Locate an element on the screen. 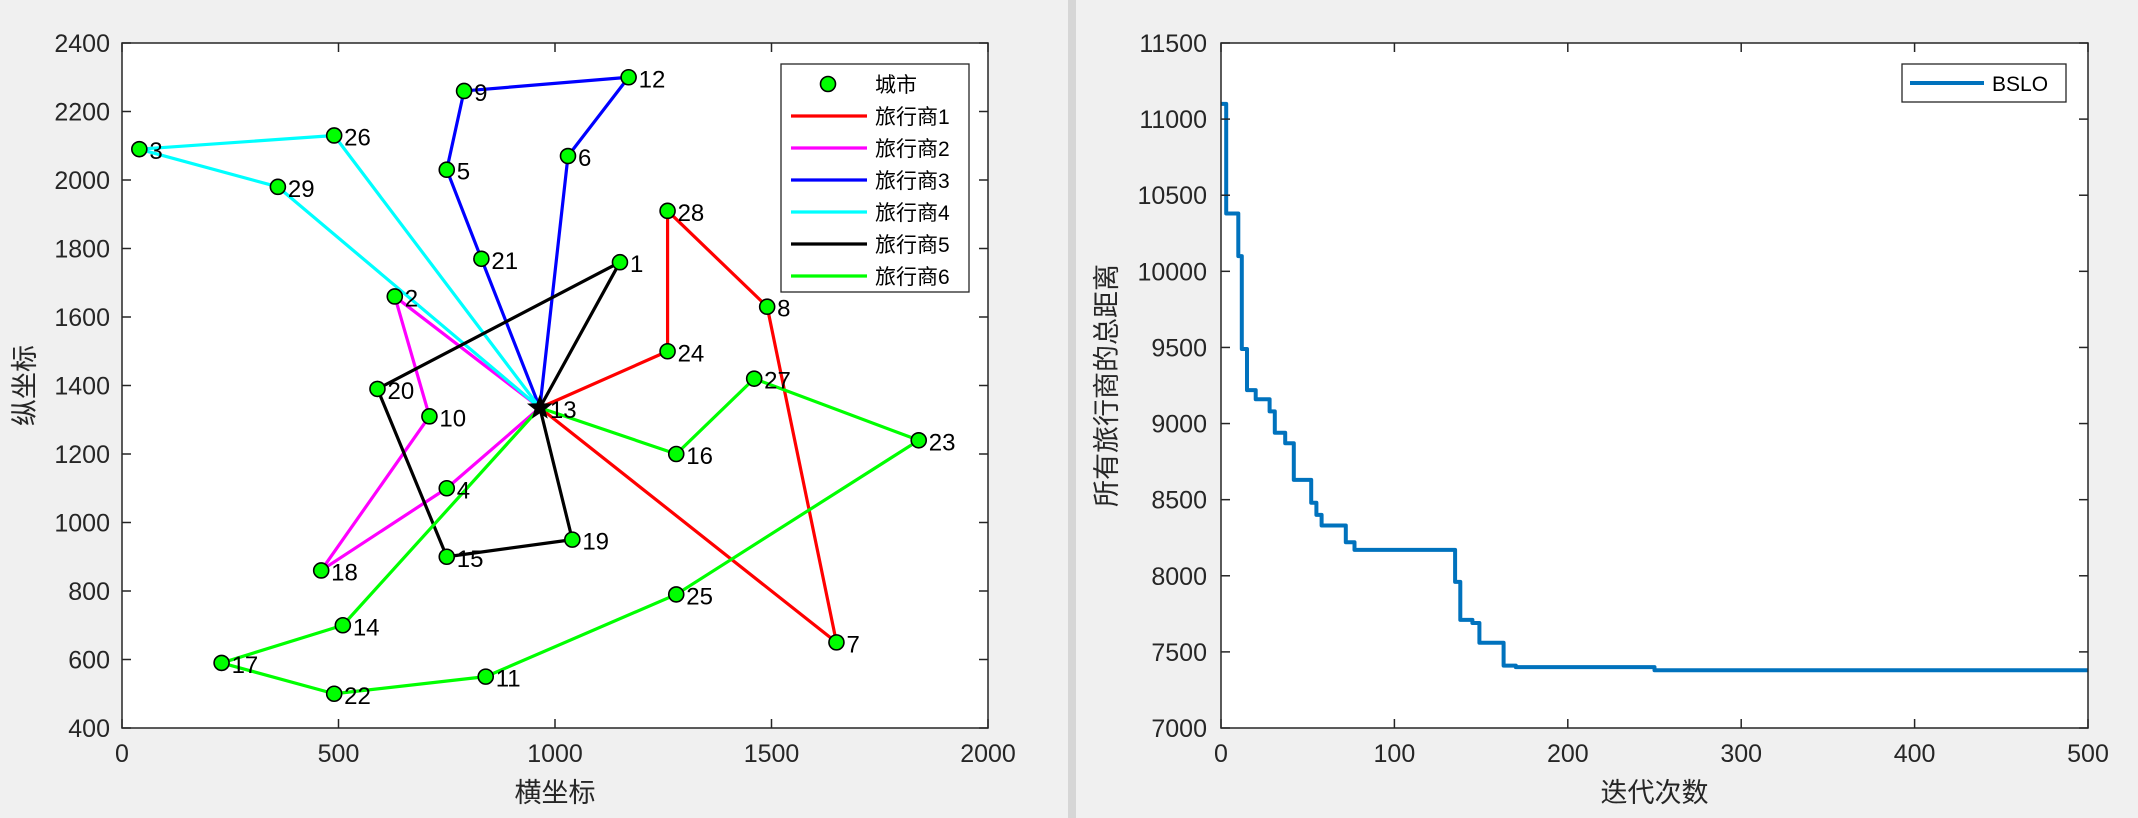 Image resolution: width=2138 pixels, height=818 pixels. city-label: 13 is located at coordinates (563, 410).